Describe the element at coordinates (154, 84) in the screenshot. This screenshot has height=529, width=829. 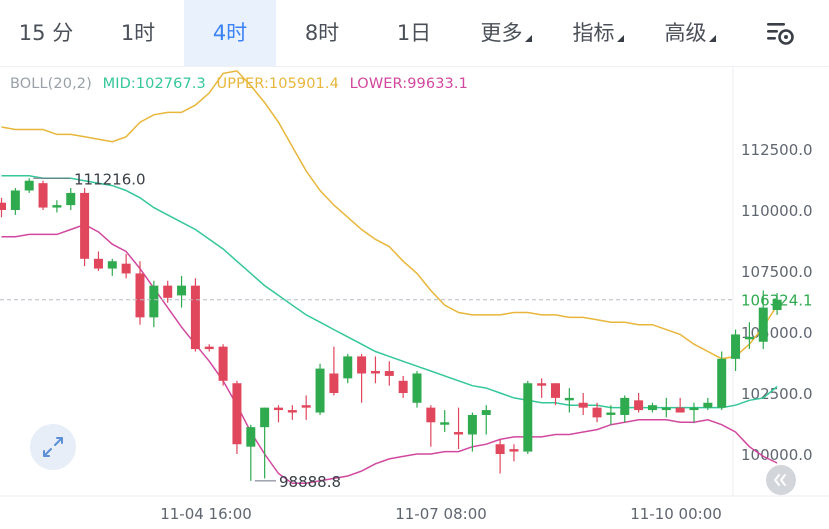
I see `legend-mid: MID:102767.3` at that location.